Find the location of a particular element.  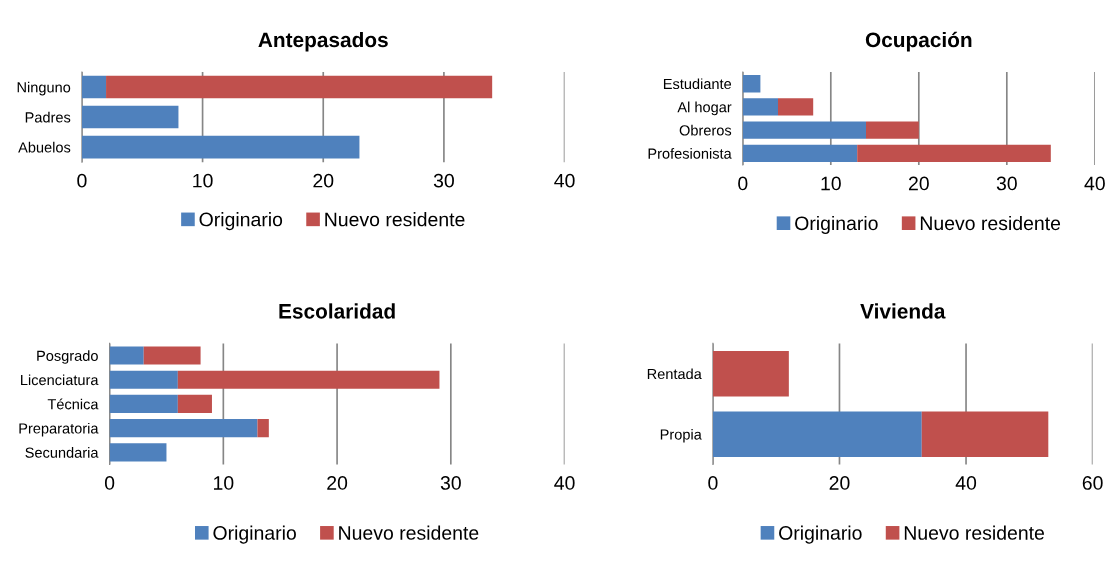

chart-title: Escolaridad is located at coordinates (337, 311).